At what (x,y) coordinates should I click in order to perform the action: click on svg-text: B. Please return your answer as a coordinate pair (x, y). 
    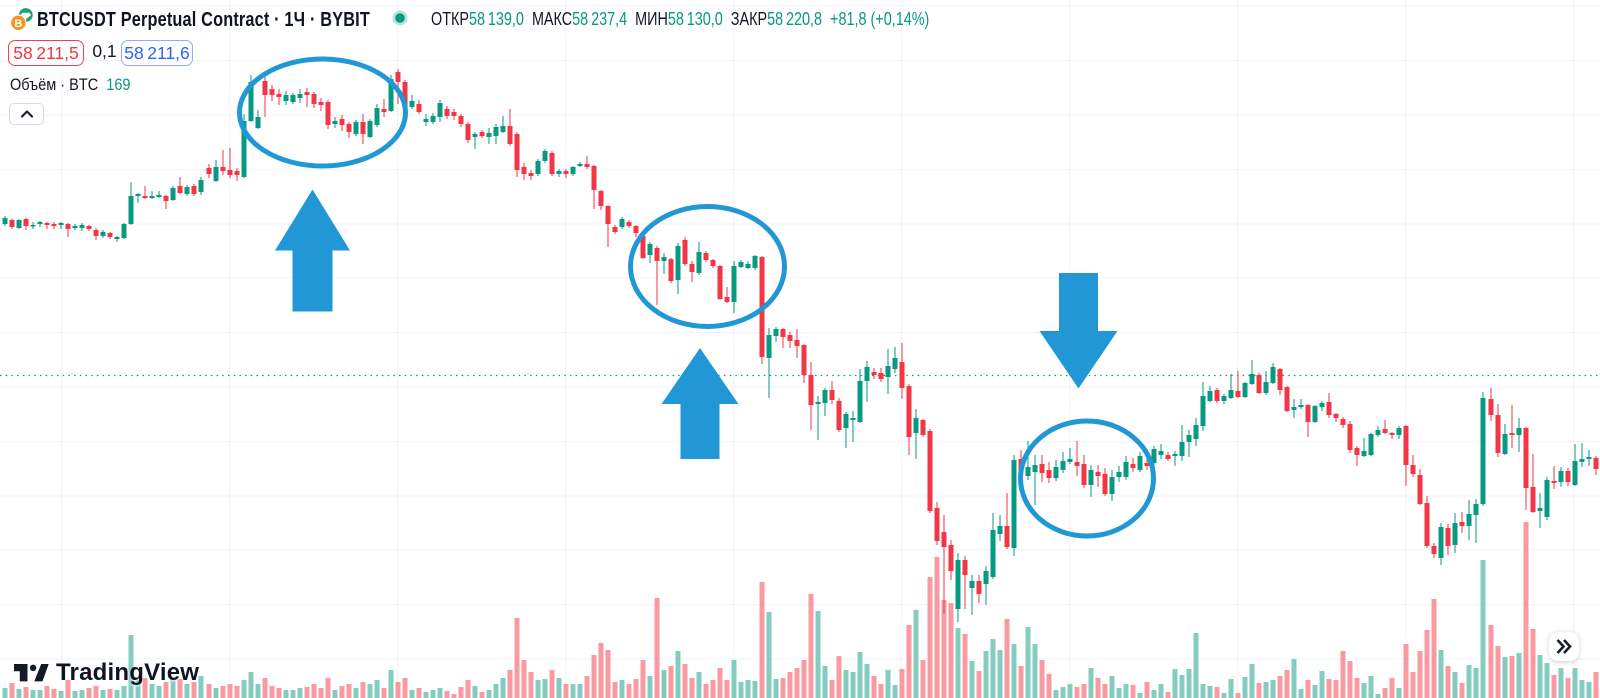
    Looking at the image, I should click on (18, 24).